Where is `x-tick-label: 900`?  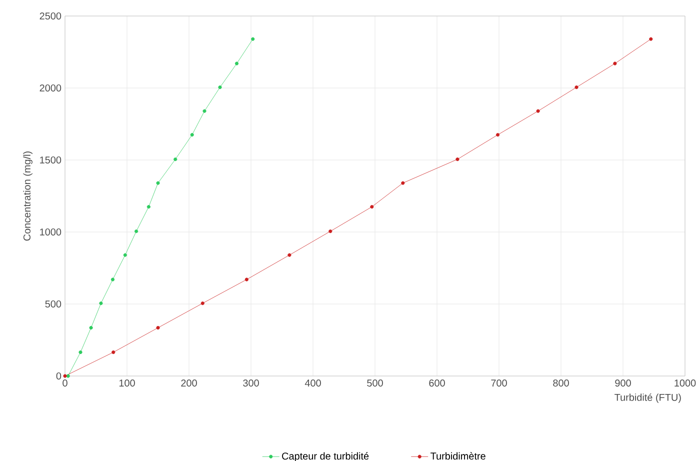
x-tick-label: 900 is located at coordinates (623, 383).